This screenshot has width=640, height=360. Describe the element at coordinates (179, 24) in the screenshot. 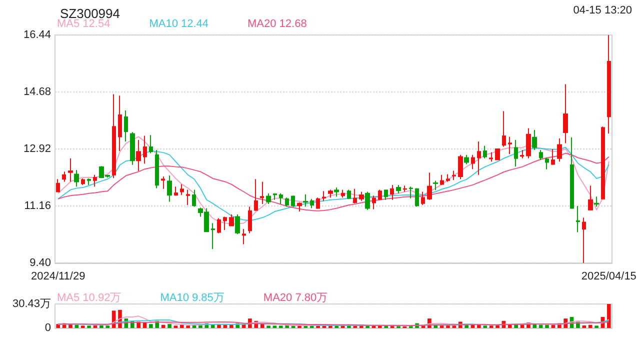

I see `text: MA10 12.44` at that location.